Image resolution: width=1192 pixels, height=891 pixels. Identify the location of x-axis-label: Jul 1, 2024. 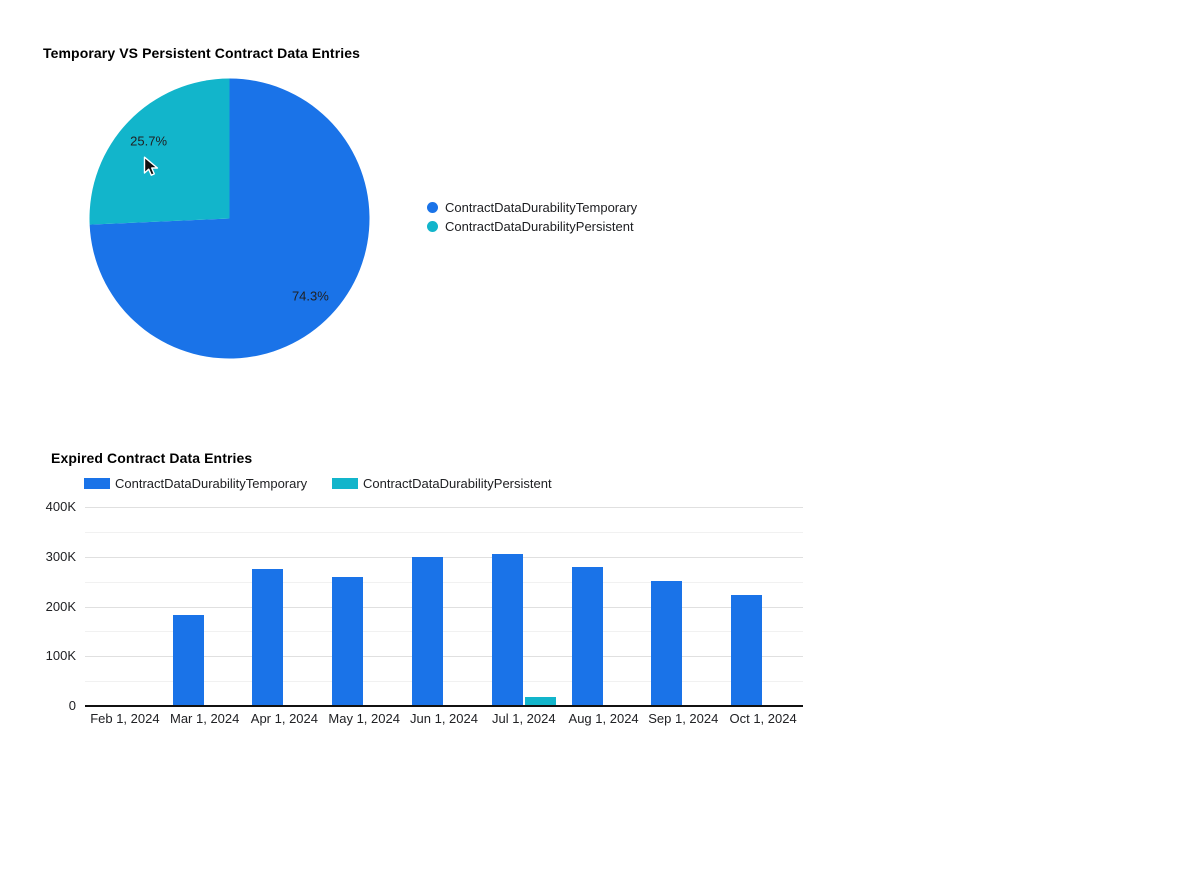
(523, 718).